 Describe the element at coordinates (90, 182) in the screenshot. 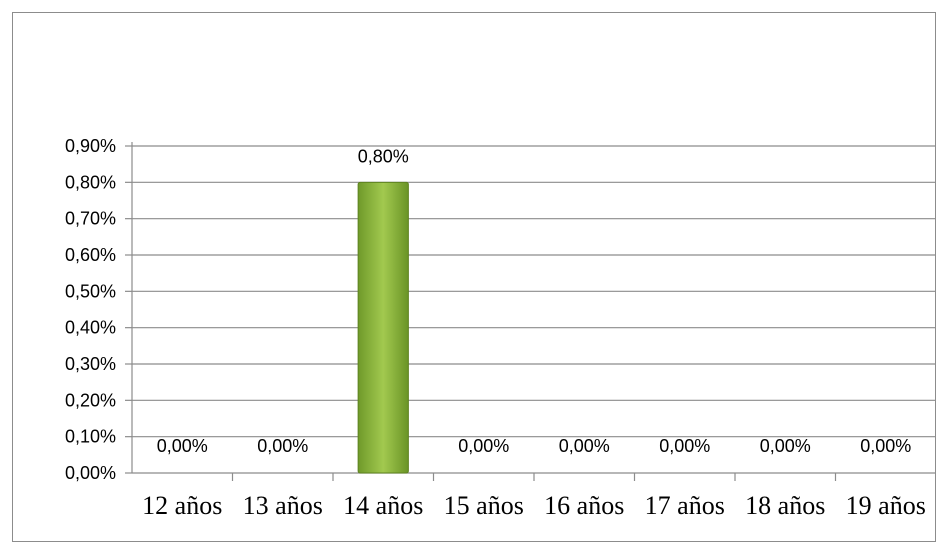

I see `y-tick-label: 0,80%` at that location.